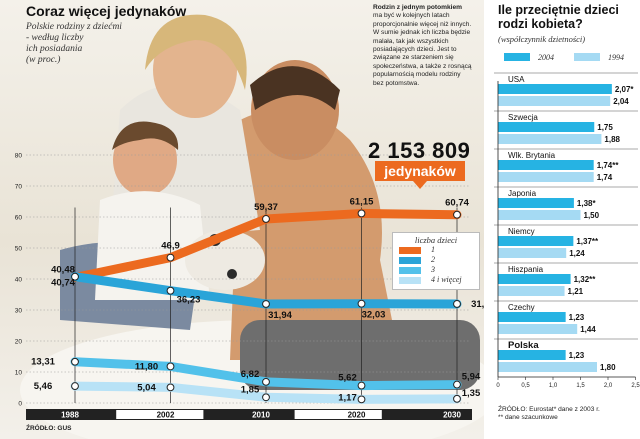 The width and height of the screenshot is (640, 439). I want to click on data-label: 13,31, so click(43, 362).